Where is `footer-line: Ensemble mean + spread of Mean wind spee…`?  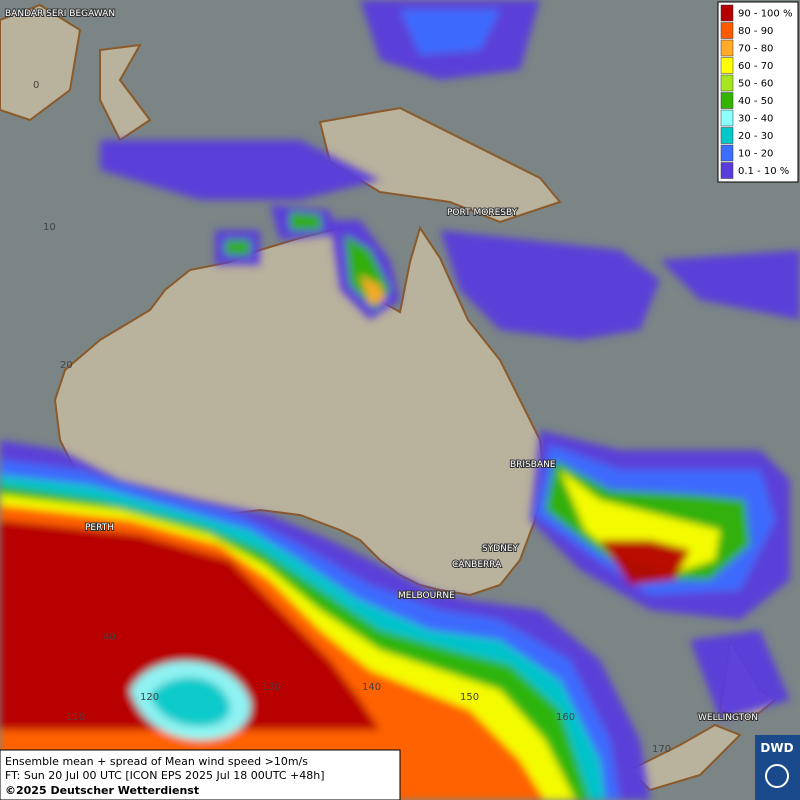
footer-line: Ensemble mean + spread of Mean wind spee… is located at coordinates (156, 761).